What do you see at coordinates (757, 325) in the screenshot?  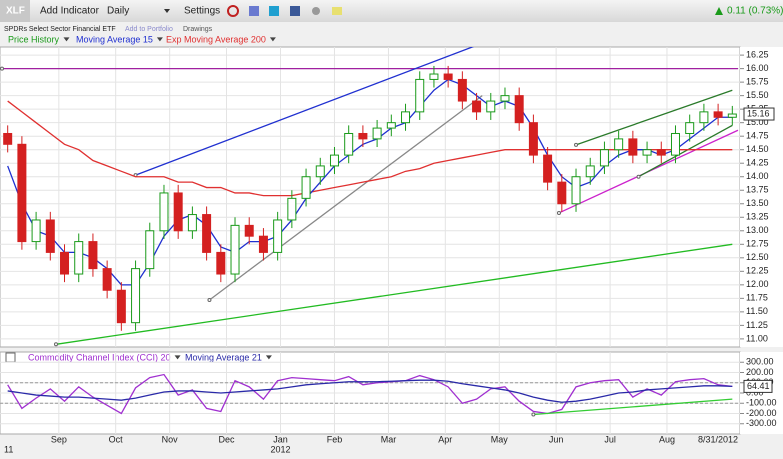 I see `y-tick-label: 11.25` at bounding box center [757, 325].